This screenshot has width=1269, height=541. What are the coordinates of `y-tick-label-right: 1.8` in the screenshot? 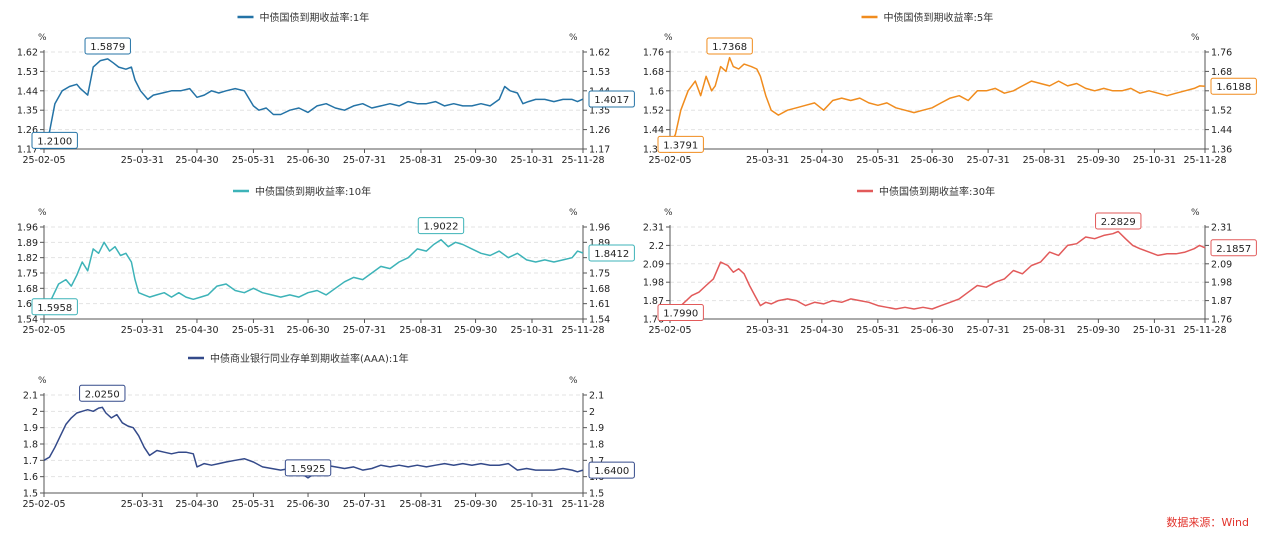 It's located at (596, 445).